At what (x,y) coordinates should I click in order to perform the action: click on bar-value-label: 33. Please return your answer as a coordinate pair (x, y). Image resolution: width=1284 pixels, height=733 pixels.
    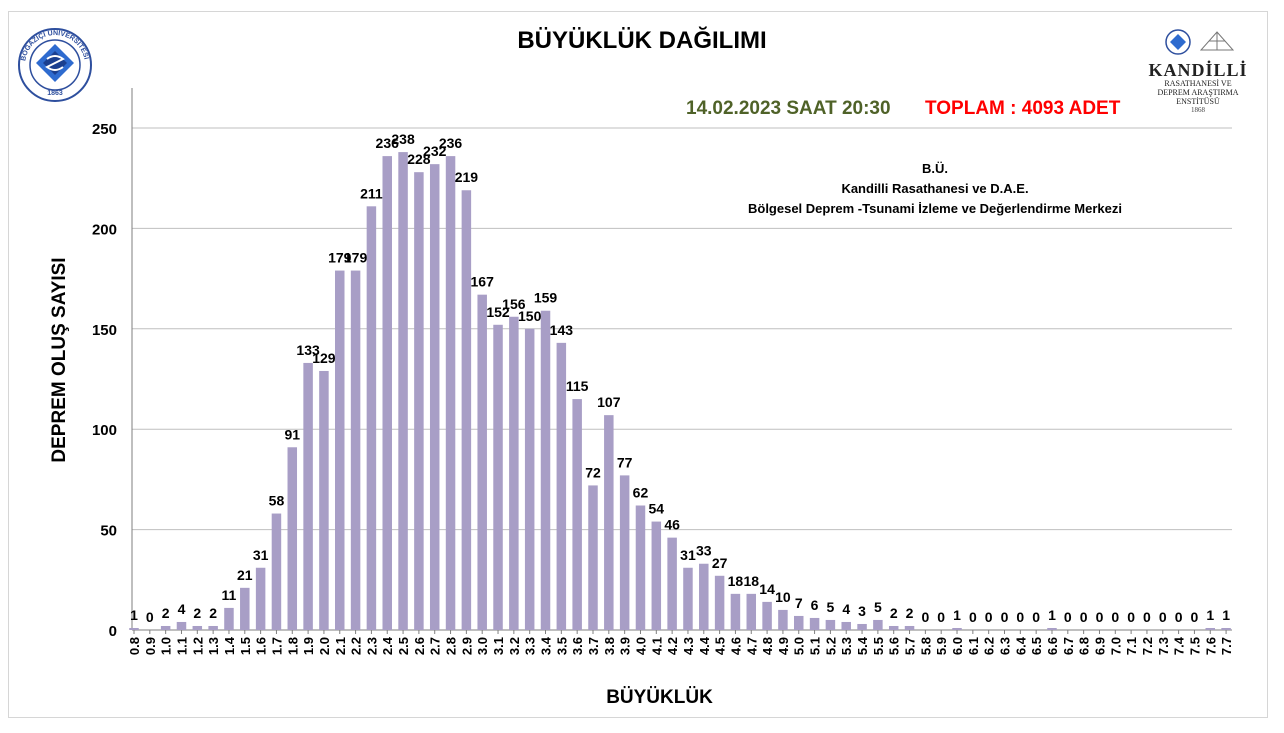
    Looking at the image, I should click on (704, 551).